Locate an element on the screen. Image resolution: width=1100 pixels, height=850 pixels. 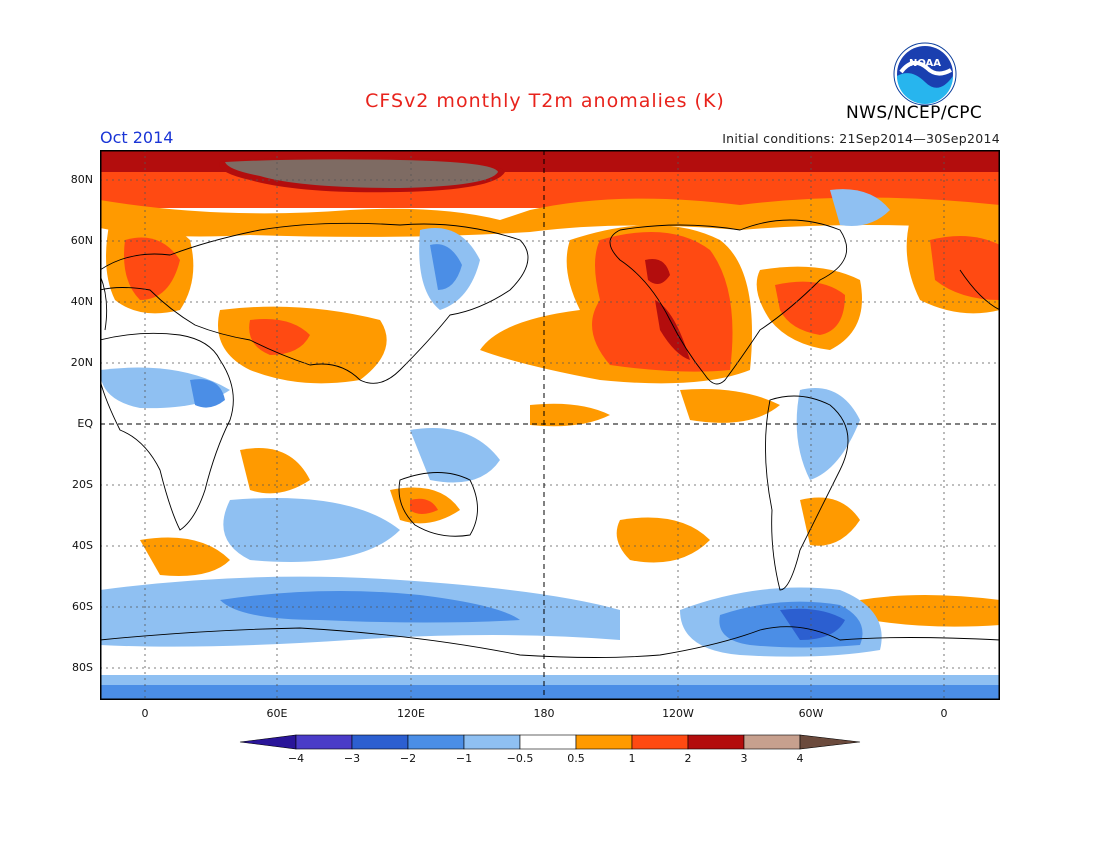
legend-label-m4: −4 is located at coordinates (296, 758).